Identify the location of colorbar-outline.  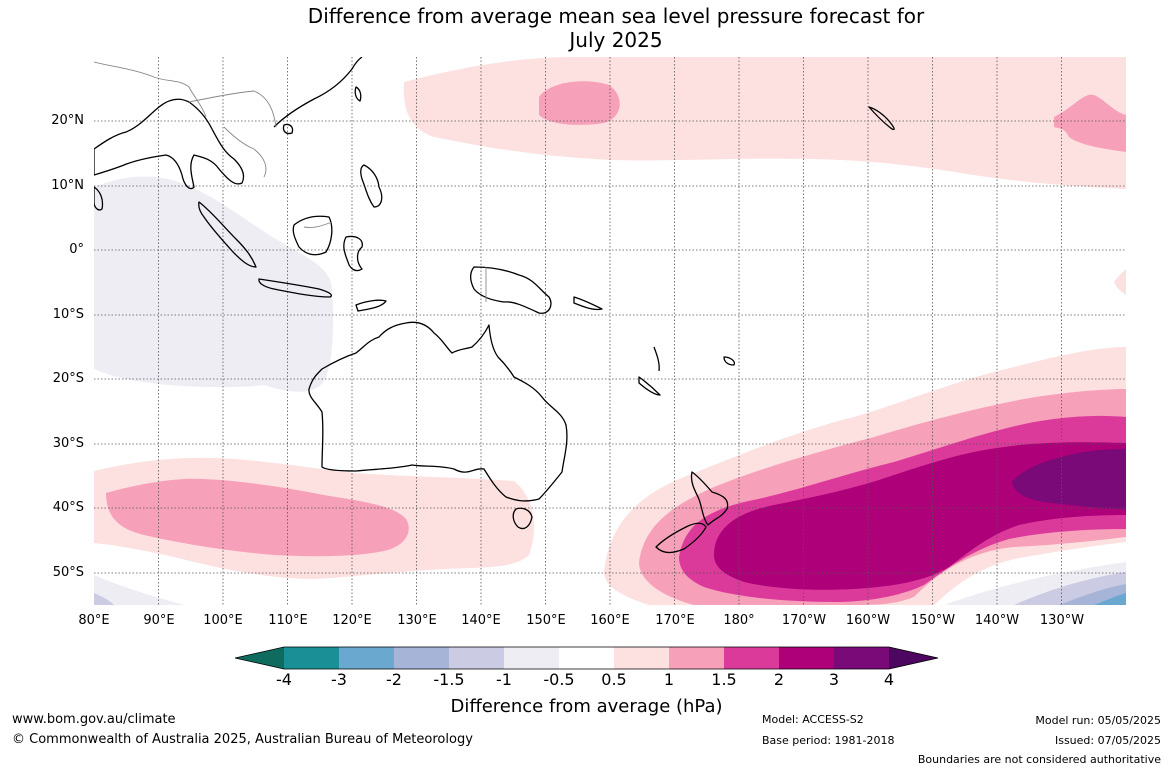
(586, 658).